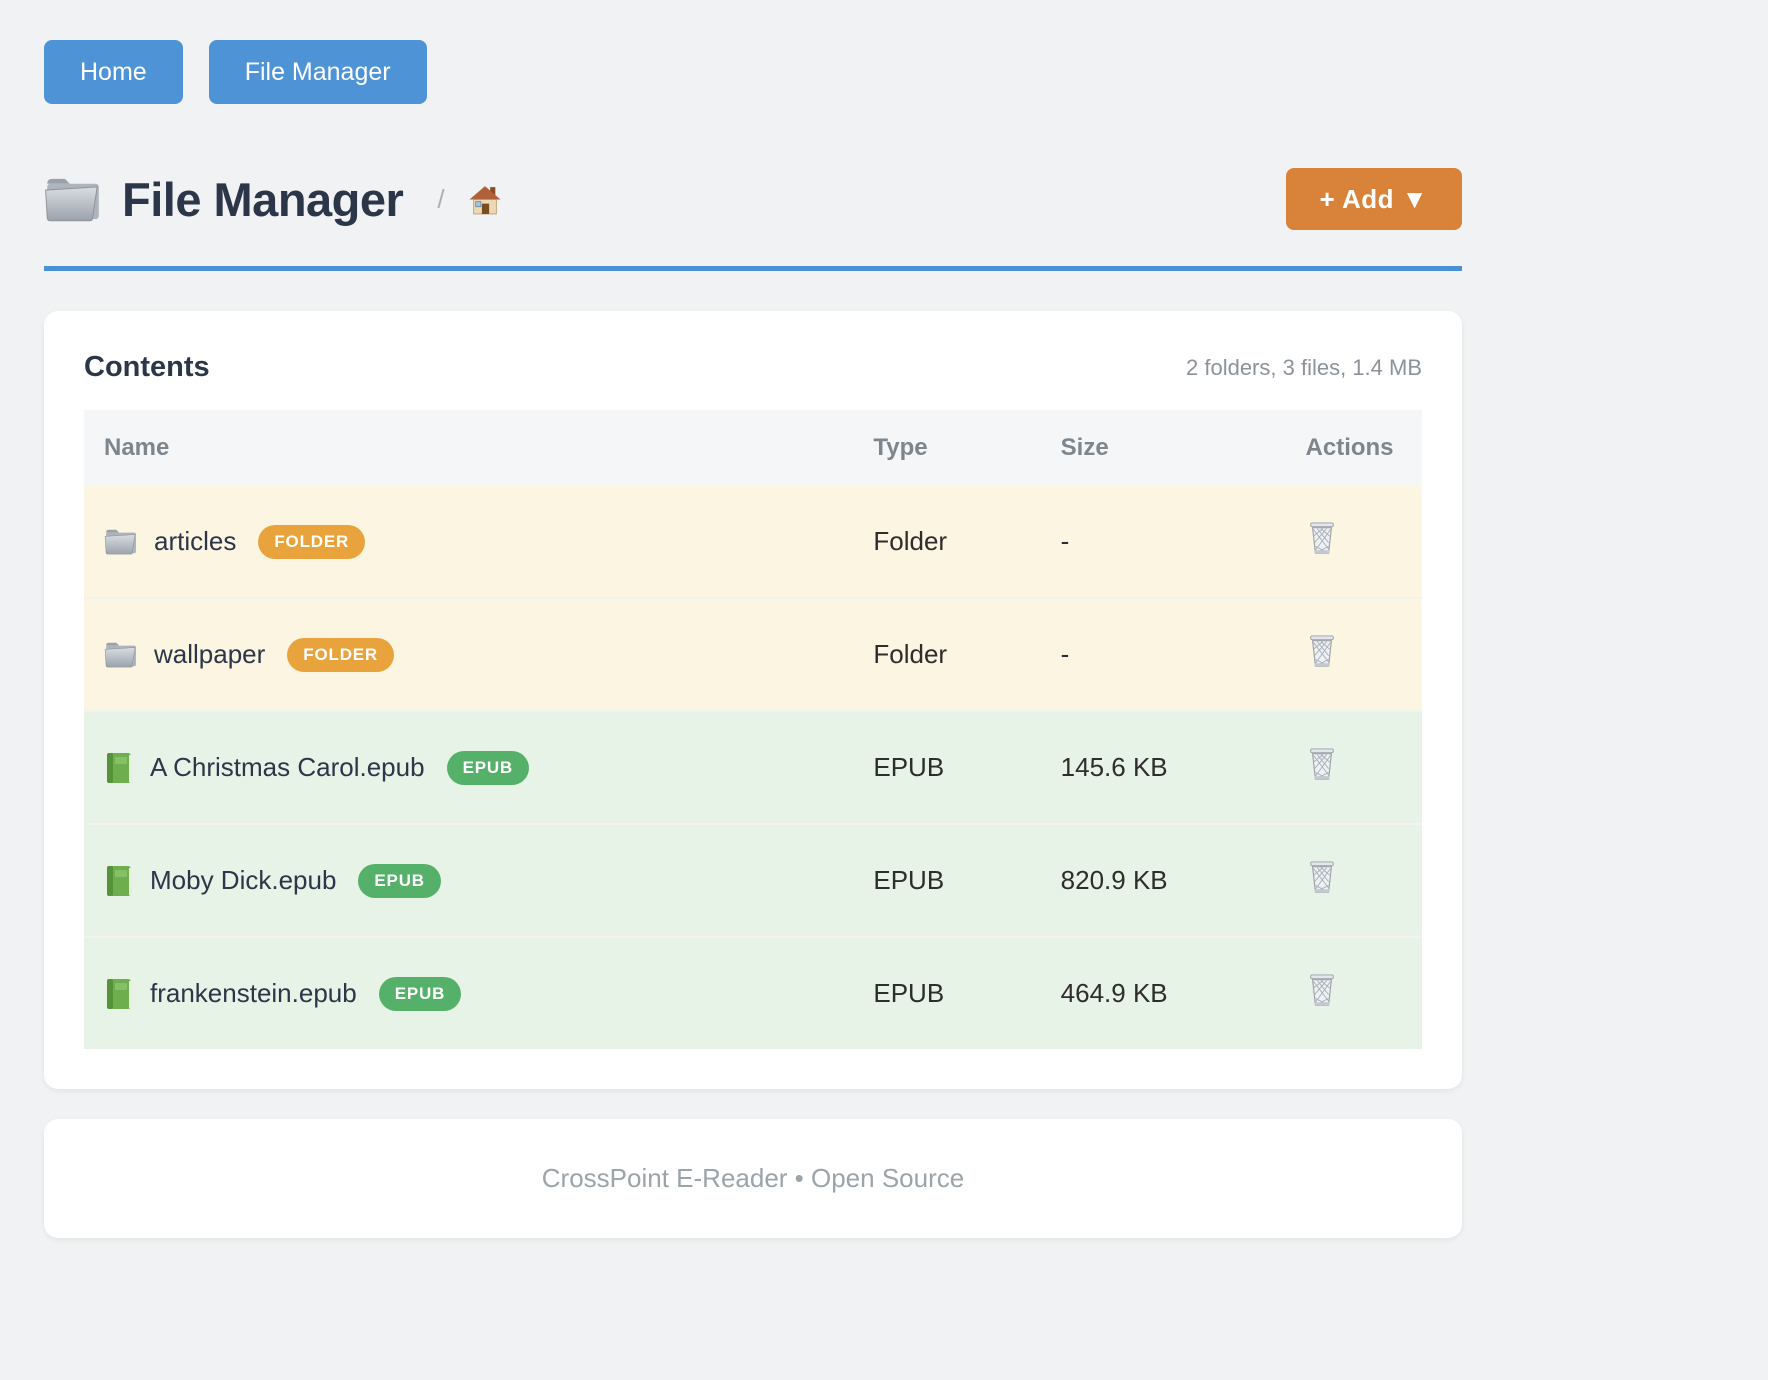 The width and height of the screenshot is (1768, 1380). I want to click on column-header-actions: Actions, so click(1353, 448).